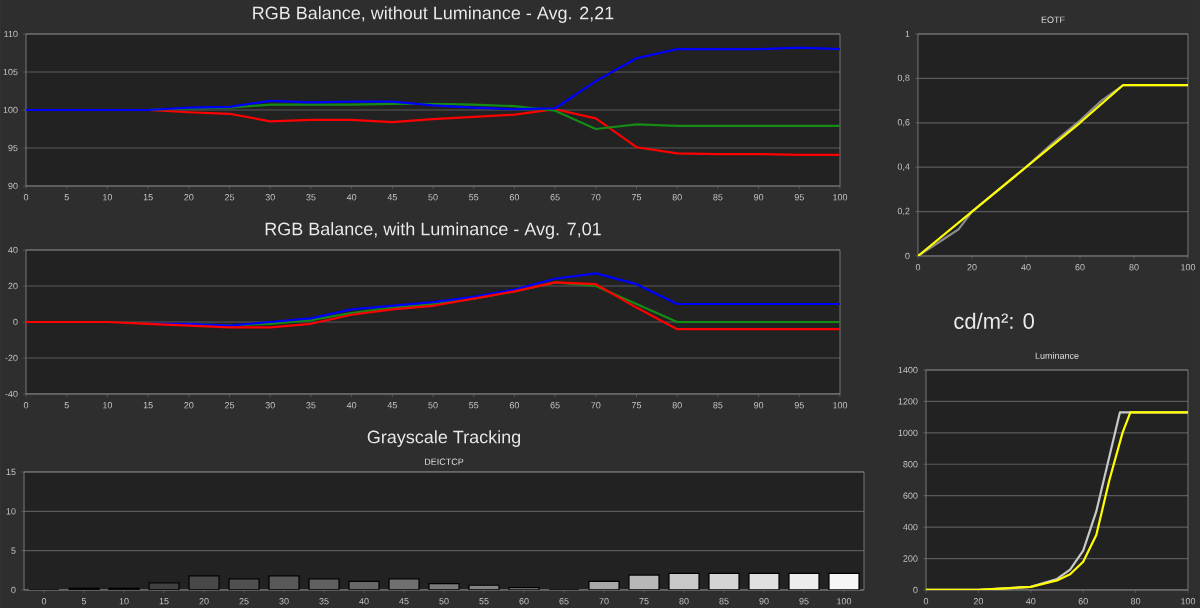  I want to click on text: cd/m²: 0, so click(994, 320).